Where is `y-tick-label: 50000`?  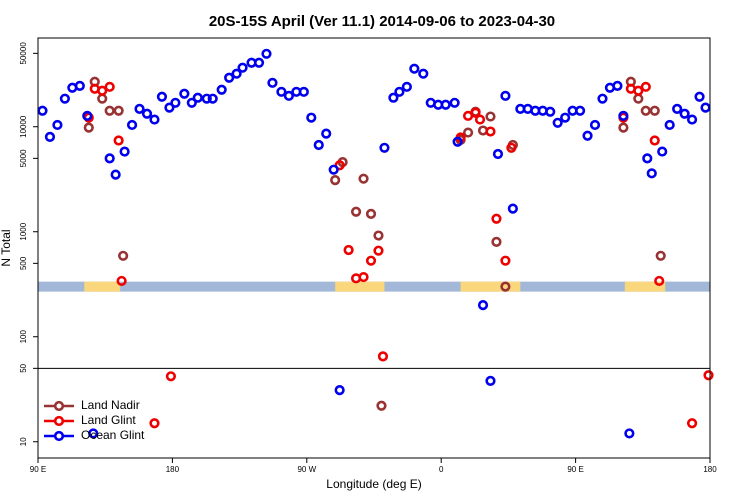 y-tick-label: 50000 is located at coordinates (23, 53).